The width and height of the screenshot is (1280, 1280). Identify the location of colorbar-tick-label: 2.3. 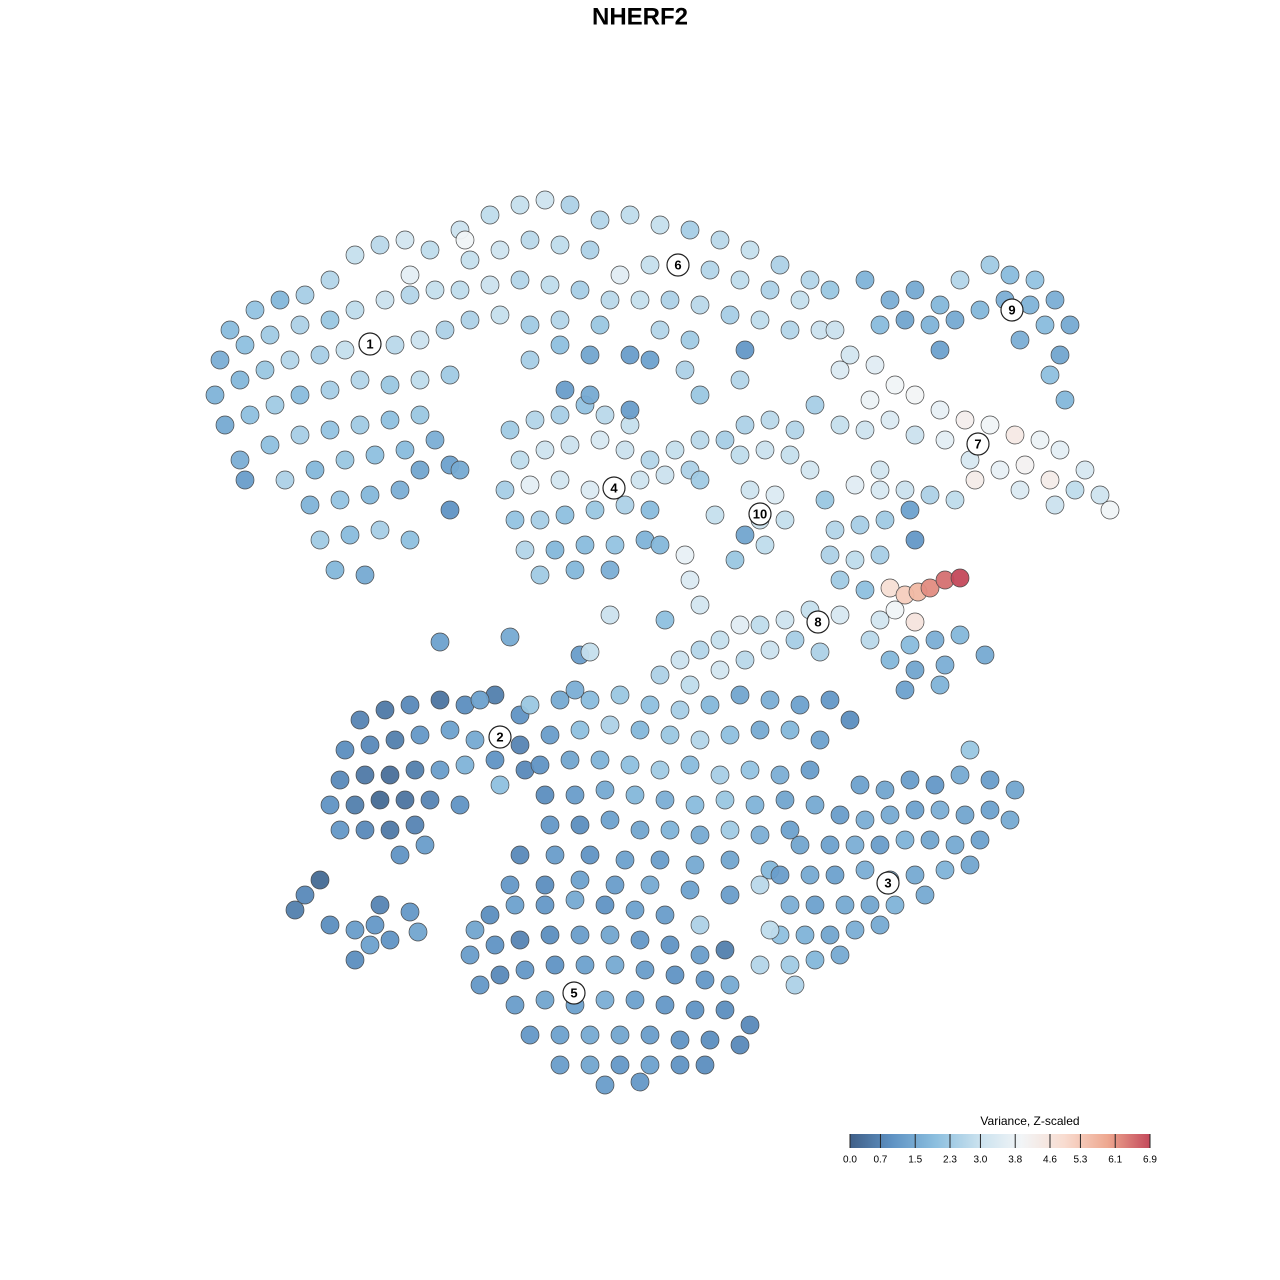
(950, 1160).